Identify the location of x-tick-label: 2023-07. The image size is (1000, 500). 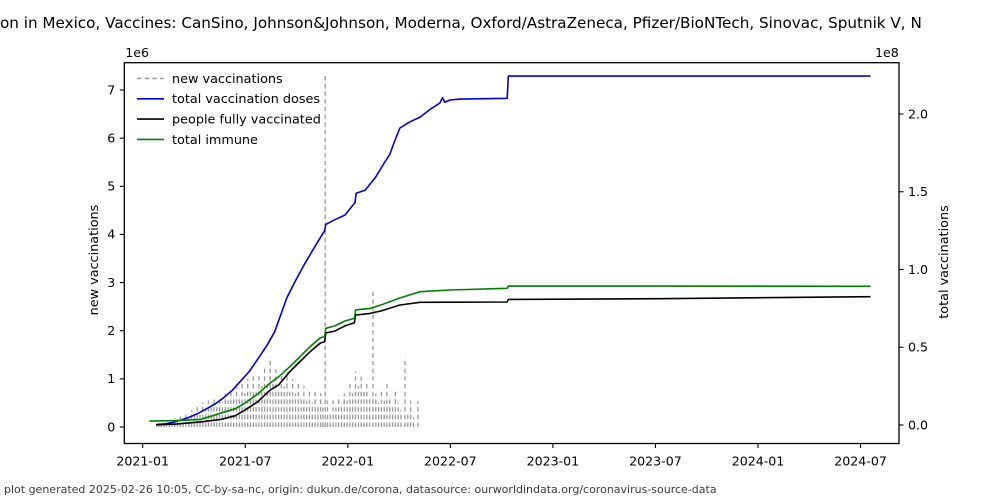
(655, 461).